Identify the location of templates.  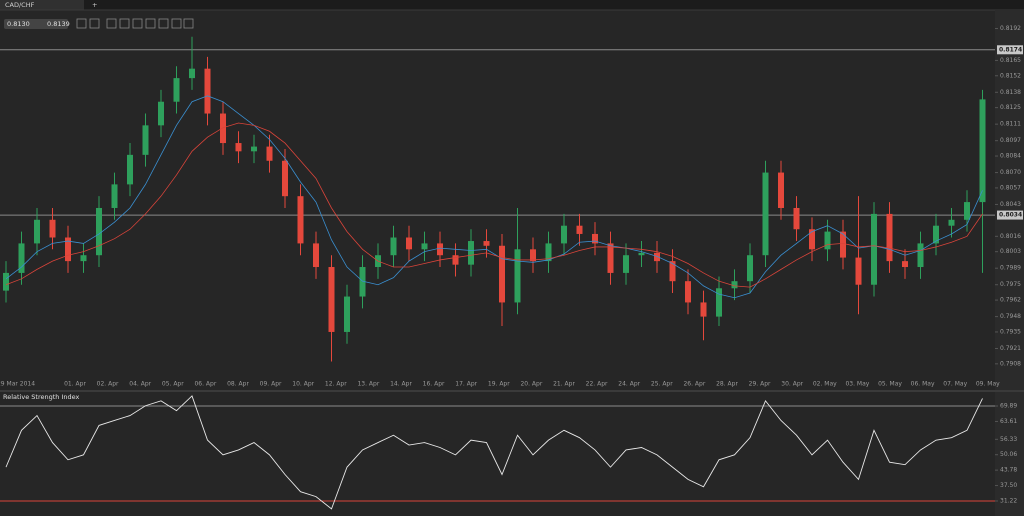
(150, 23).